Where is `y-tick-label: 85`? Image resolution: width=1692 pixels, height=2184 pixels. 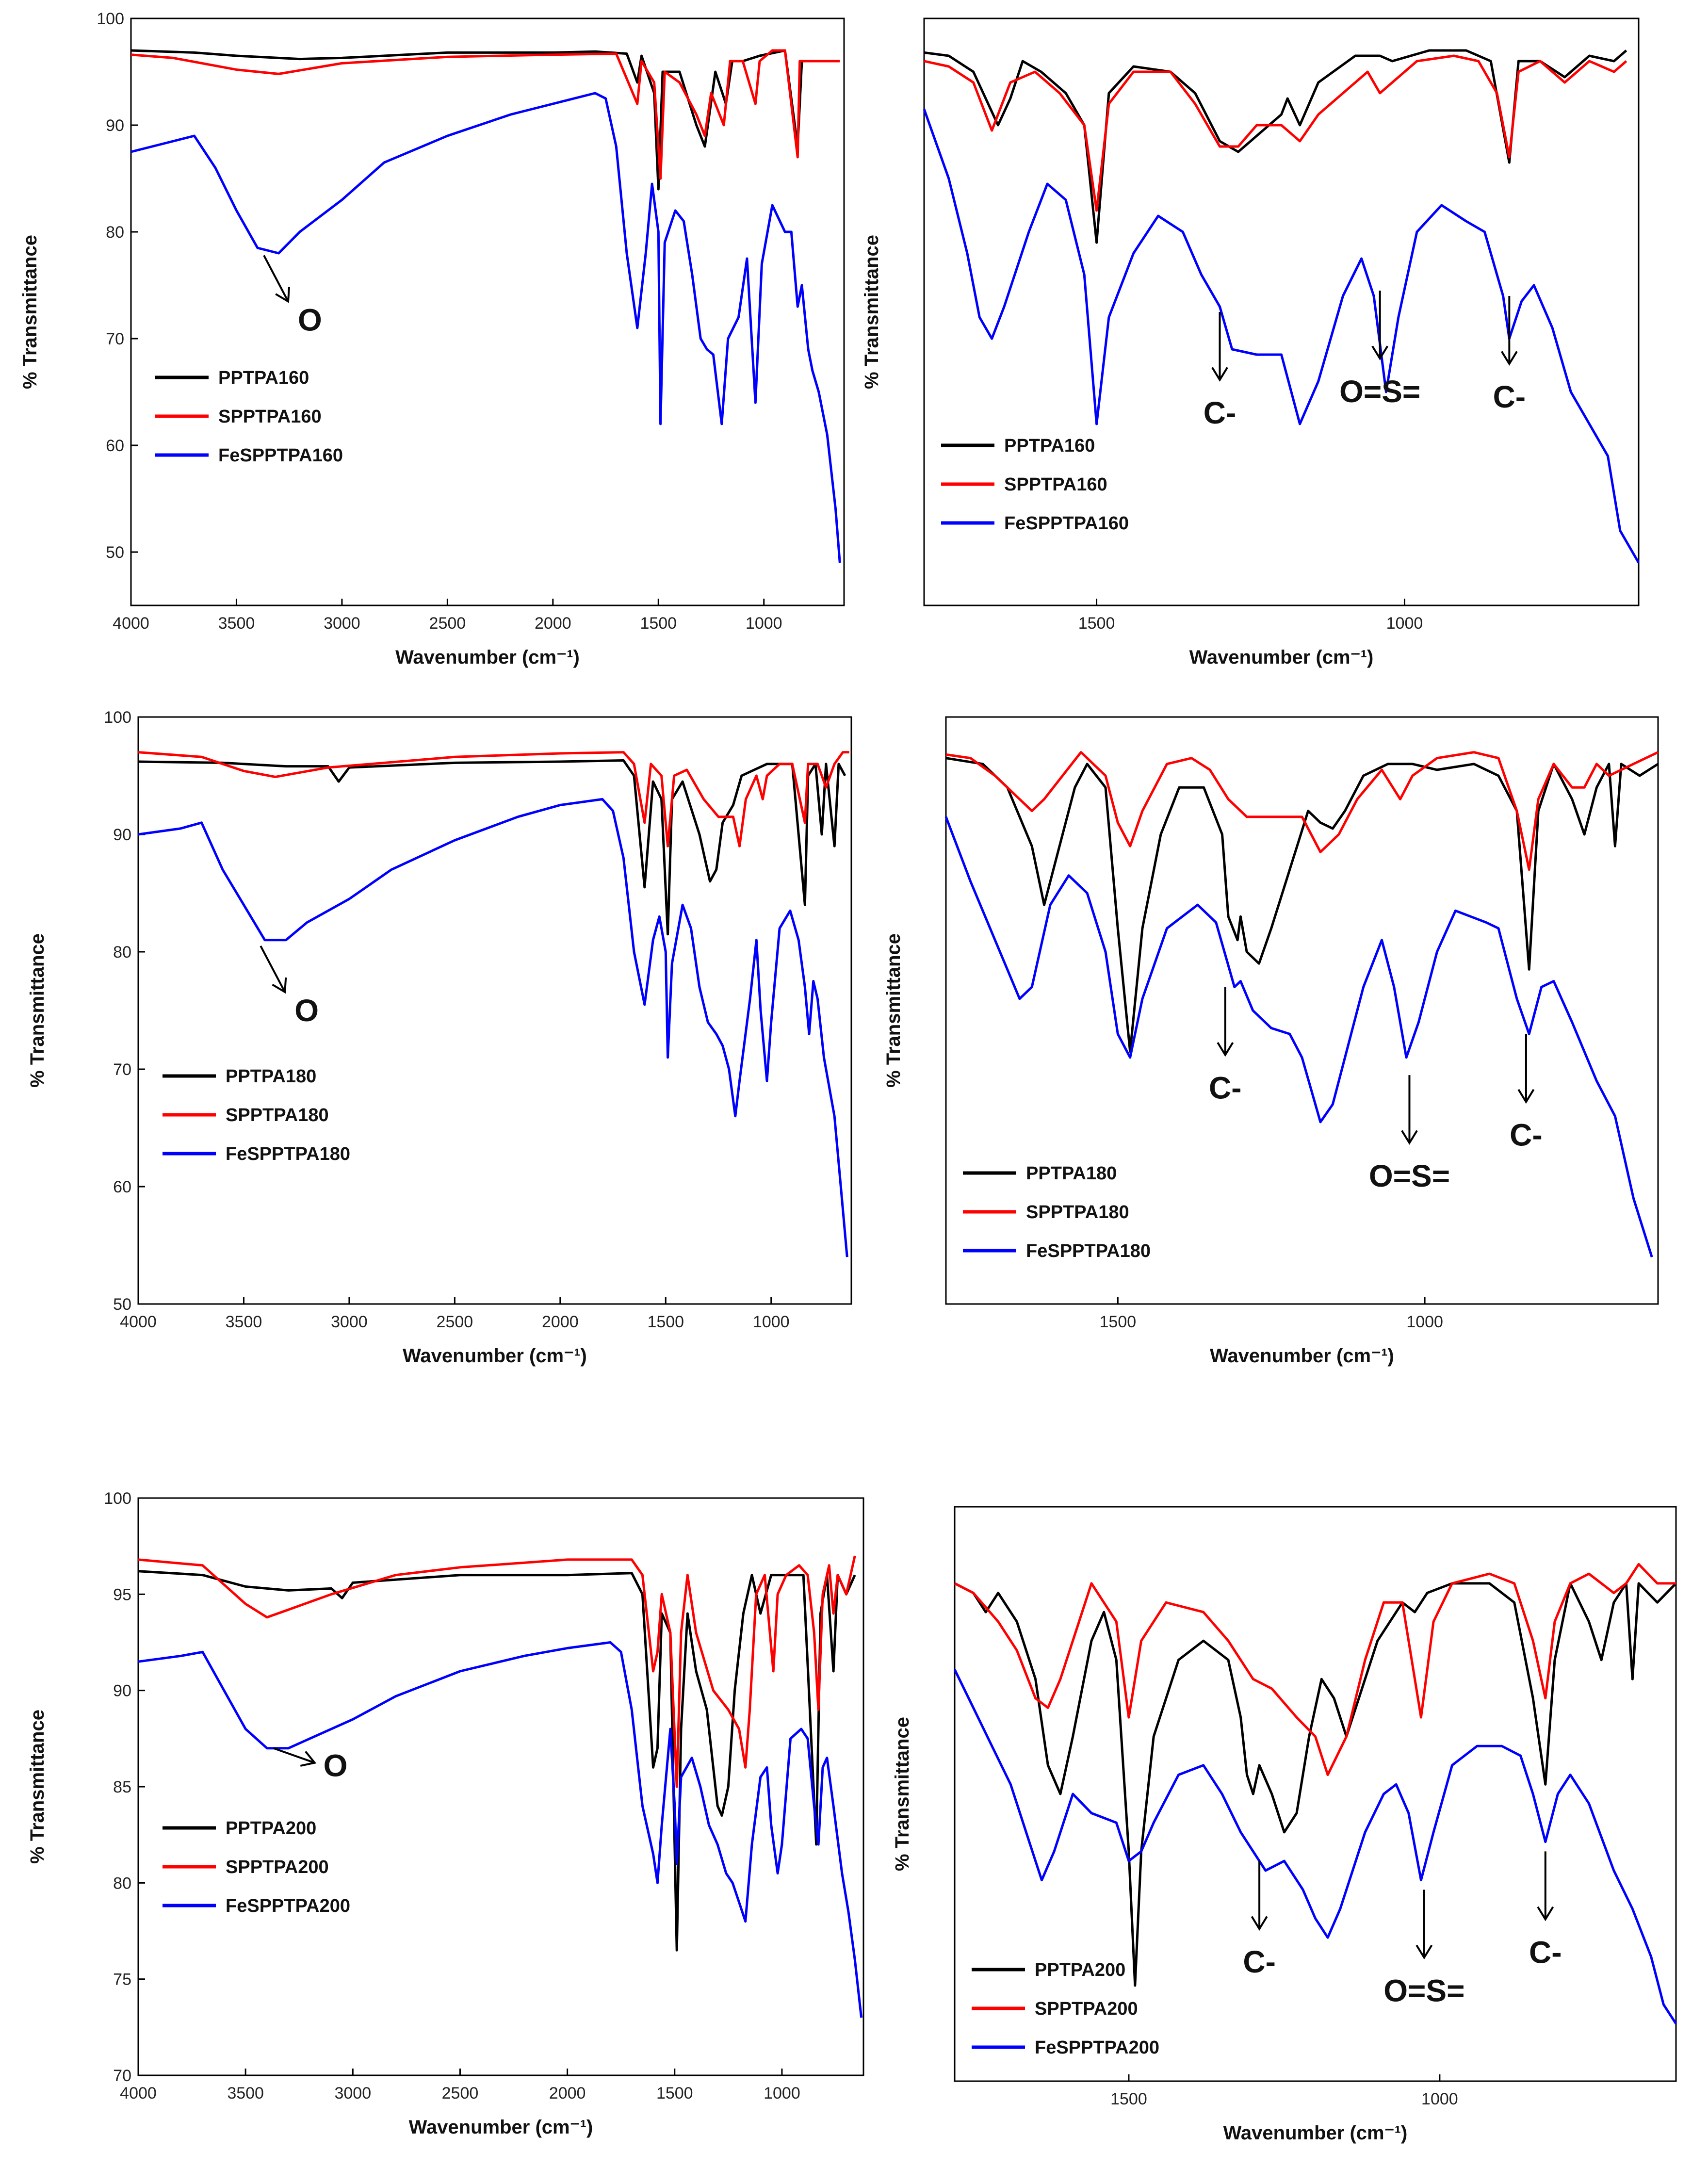
y-tick-label: 85 is located at coordinates (122, 1787).